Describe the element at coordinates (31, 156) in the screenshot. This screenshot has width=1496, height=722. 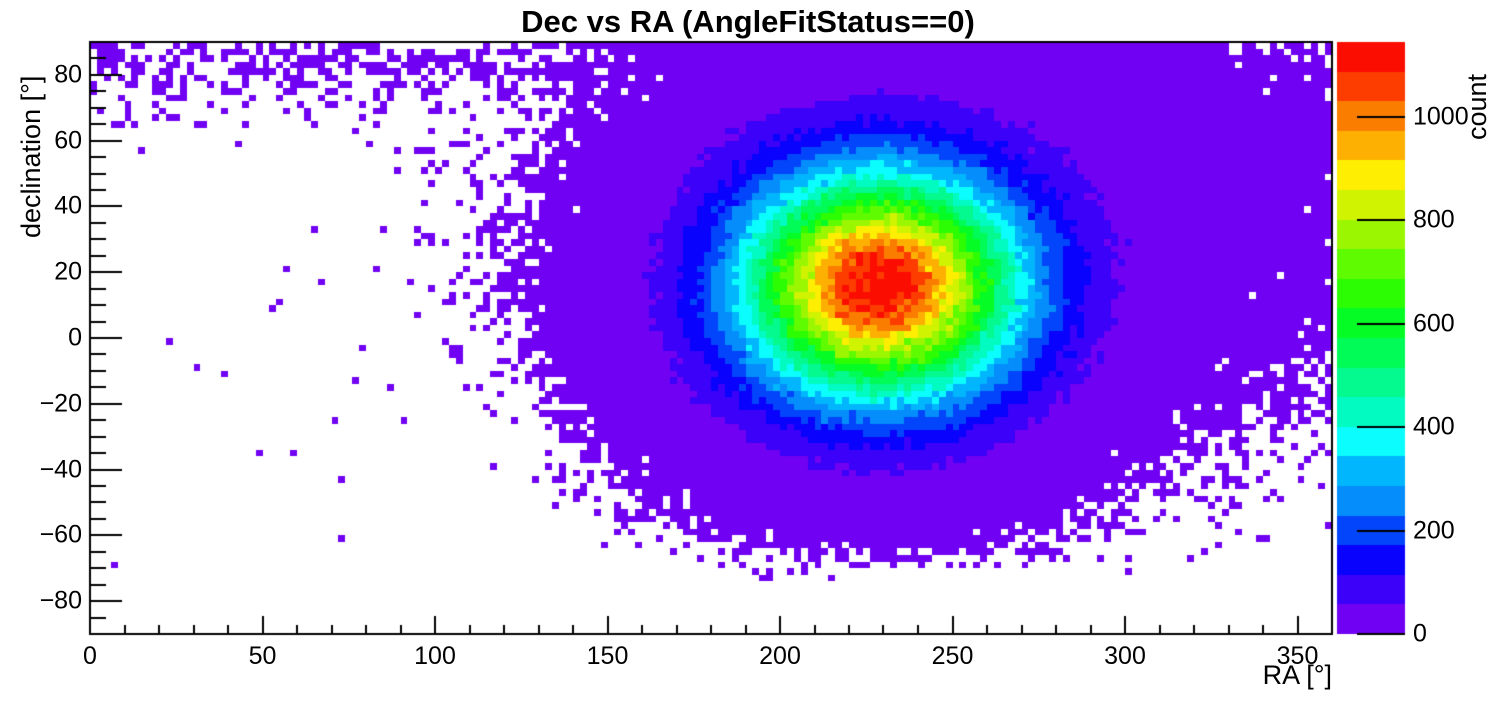
I see `y-axis-title: declination [°]` at that location.